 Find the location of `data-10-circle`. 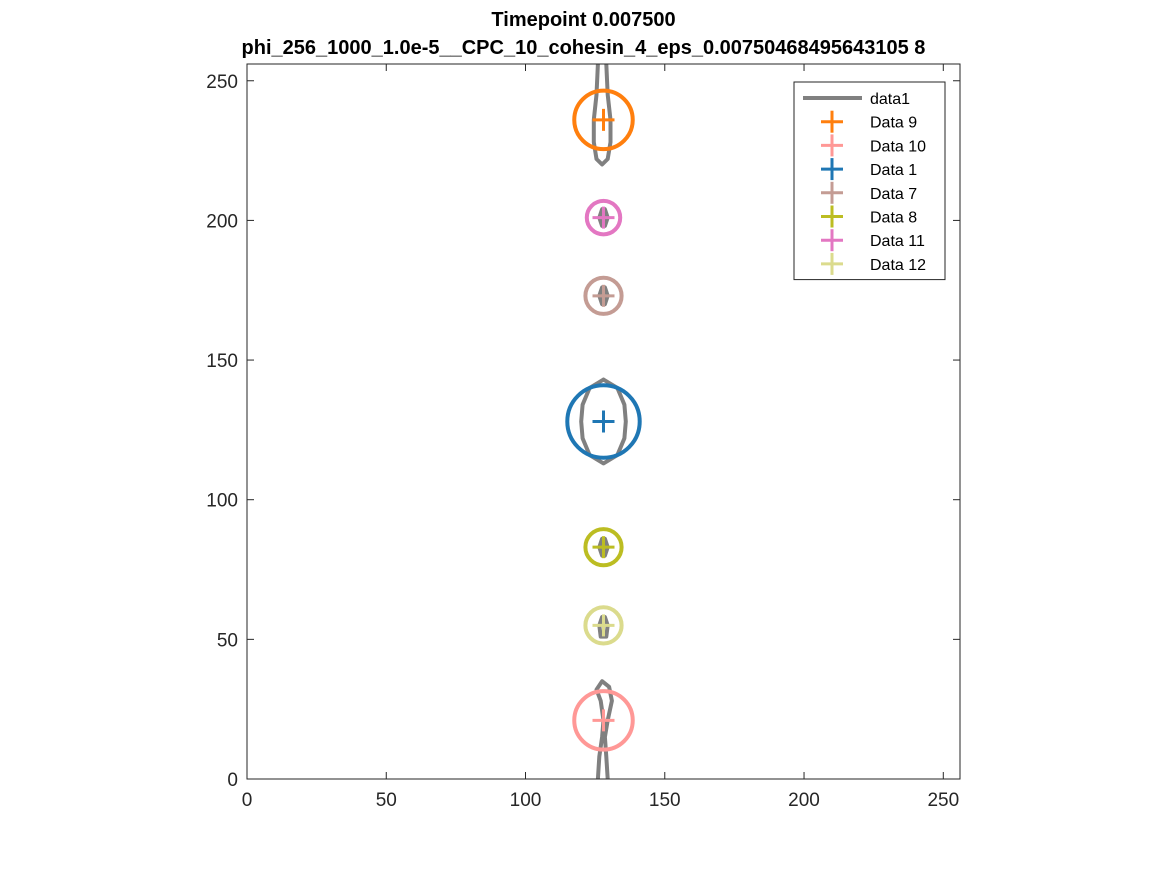

data-10-circle is located at coordinates (603, 720).